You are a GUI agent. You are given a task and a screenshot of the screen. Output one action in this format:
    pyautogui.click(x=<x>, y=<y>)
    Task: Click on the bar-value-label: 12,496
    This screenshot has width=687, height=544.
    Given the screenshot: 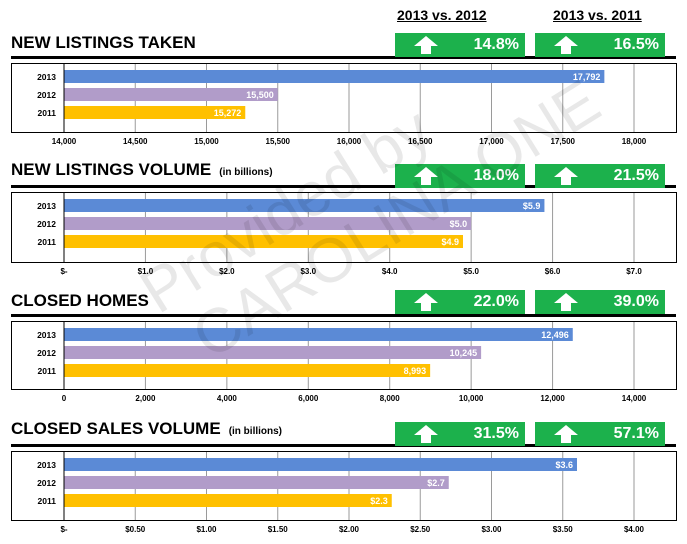 What is the action you would take?
    pyautogui.click(x=555, y=335)
    